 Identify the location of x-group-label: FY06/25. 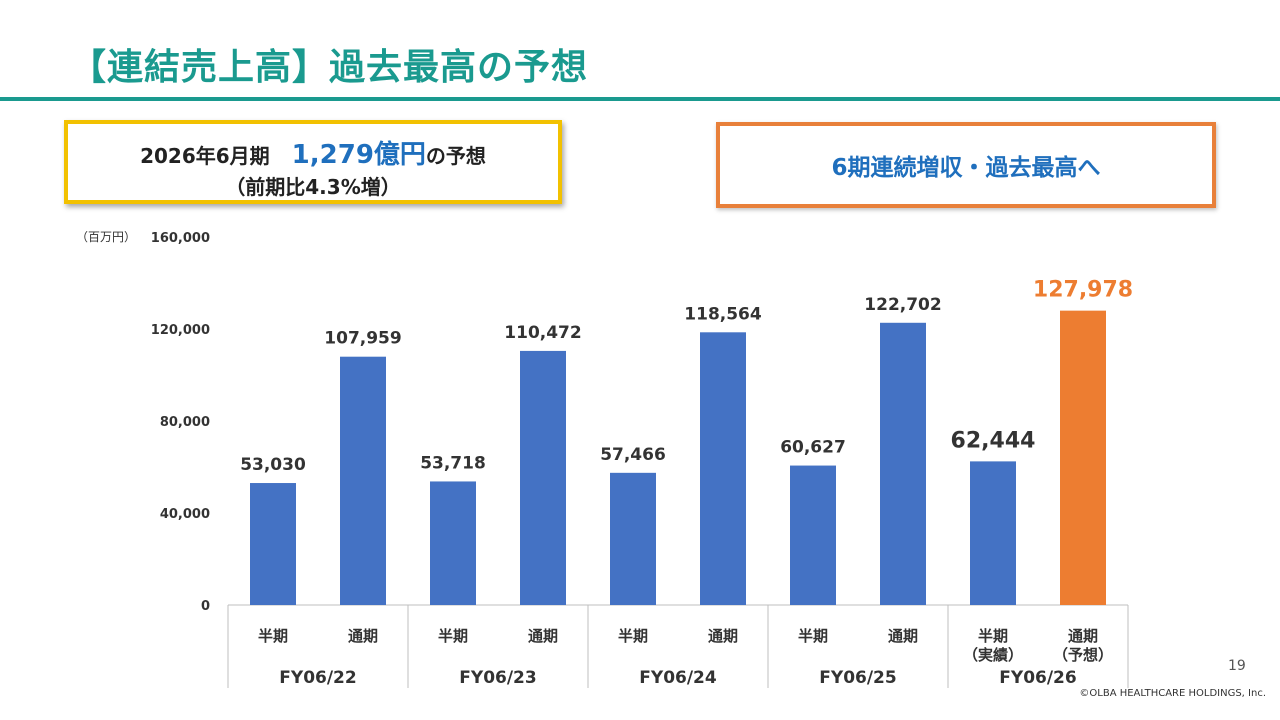
(857, 678).